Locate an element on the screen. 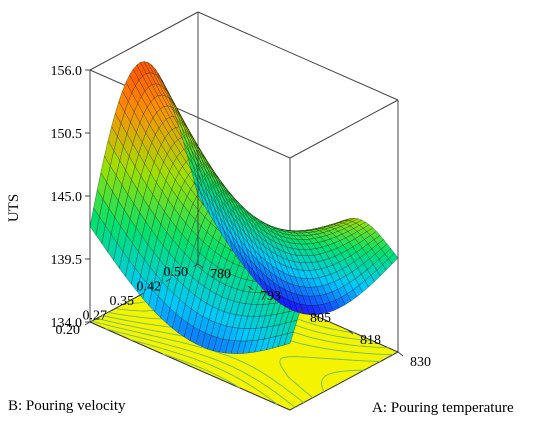 The width and height of the screenshot is (550, 437). z-tick-label: 134.0 is located at coordinates (67, 323).